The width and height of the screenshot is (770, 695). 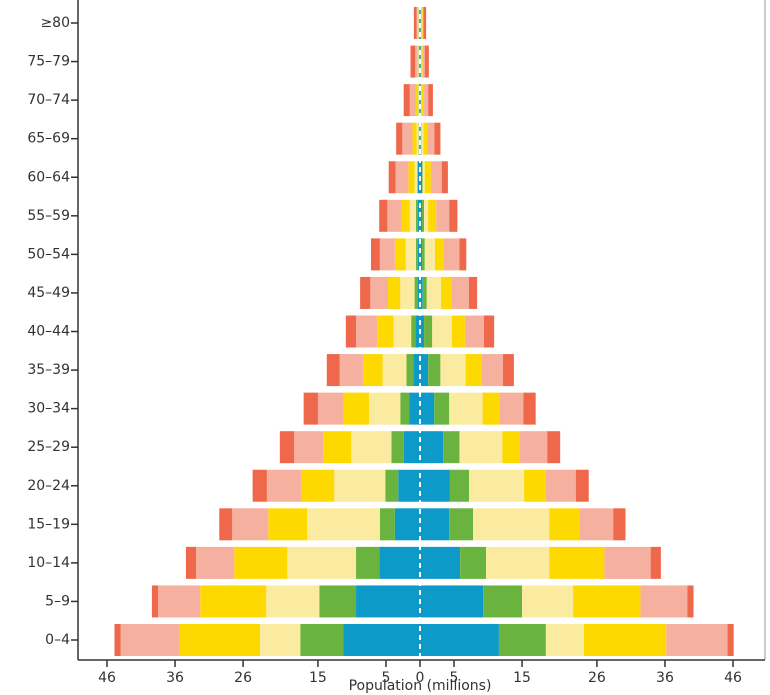 I want to click on y-tick-label: 45–49, so click(x=48, y=293).